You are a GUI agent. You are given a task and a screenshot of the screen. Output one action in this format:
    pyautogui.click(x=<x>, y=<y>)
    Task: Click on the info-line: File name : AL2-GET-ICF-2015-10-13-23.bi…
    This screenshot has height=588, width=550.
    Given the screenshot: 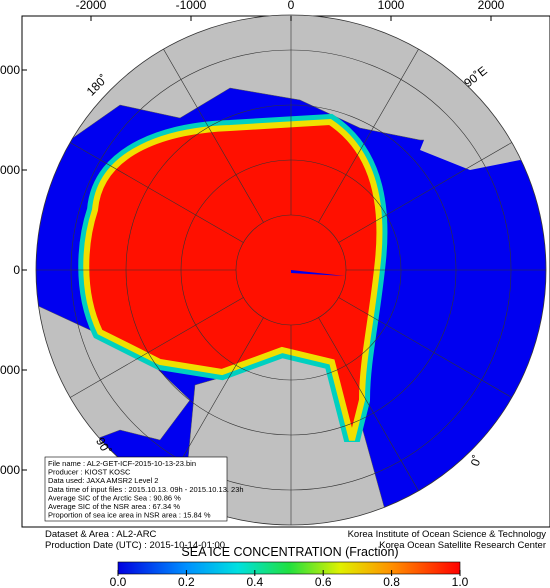 What is the action you would take?
    pyautogui.click(x=122, y=463)
    